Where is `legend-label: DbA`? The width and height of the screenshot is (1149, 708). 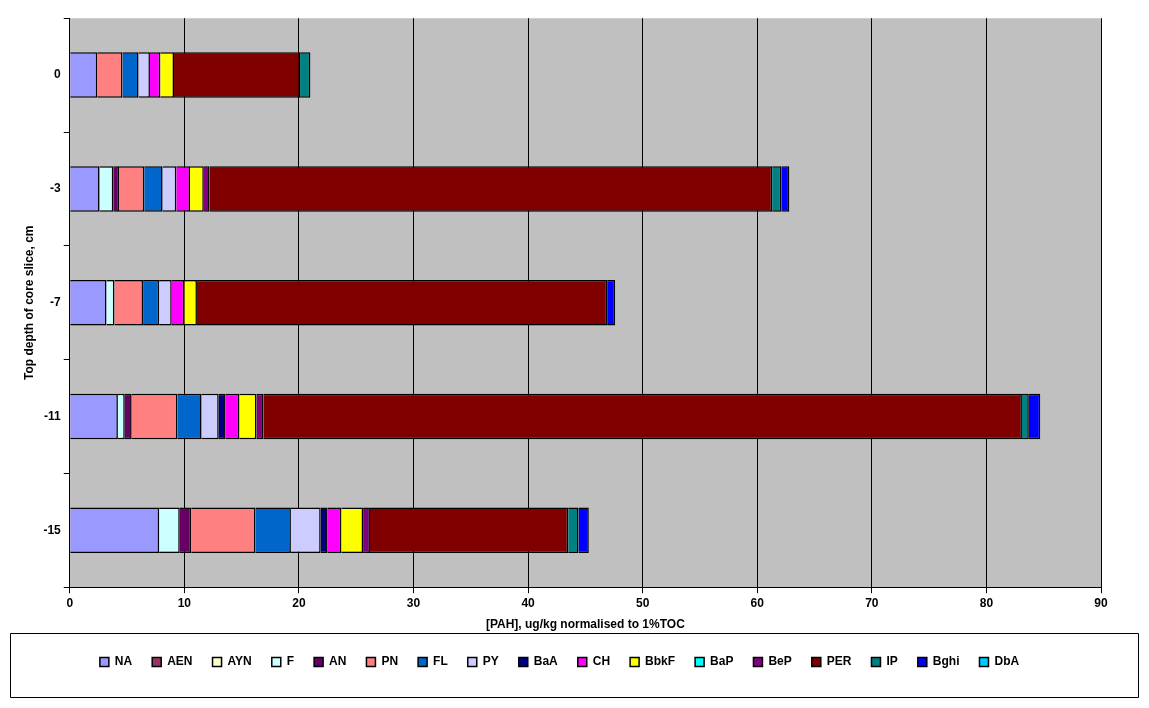 legend-label: DbA is located at coordinates (1007, 661).